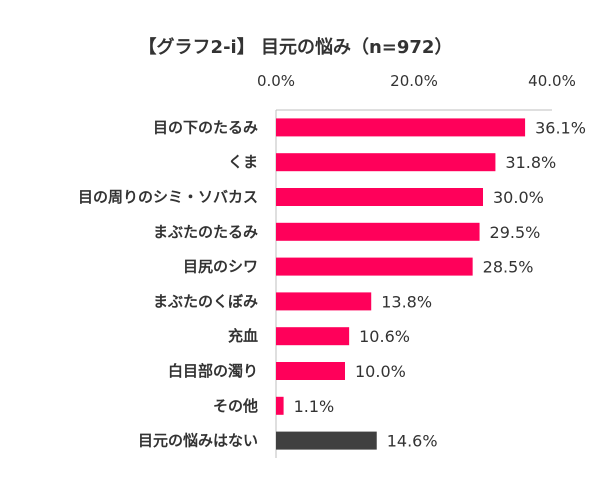  What do you see at coordinates (205, 127) in the screenshot?
I see `category-label: 目の下のたるみ` at bounding box center [205, 127].